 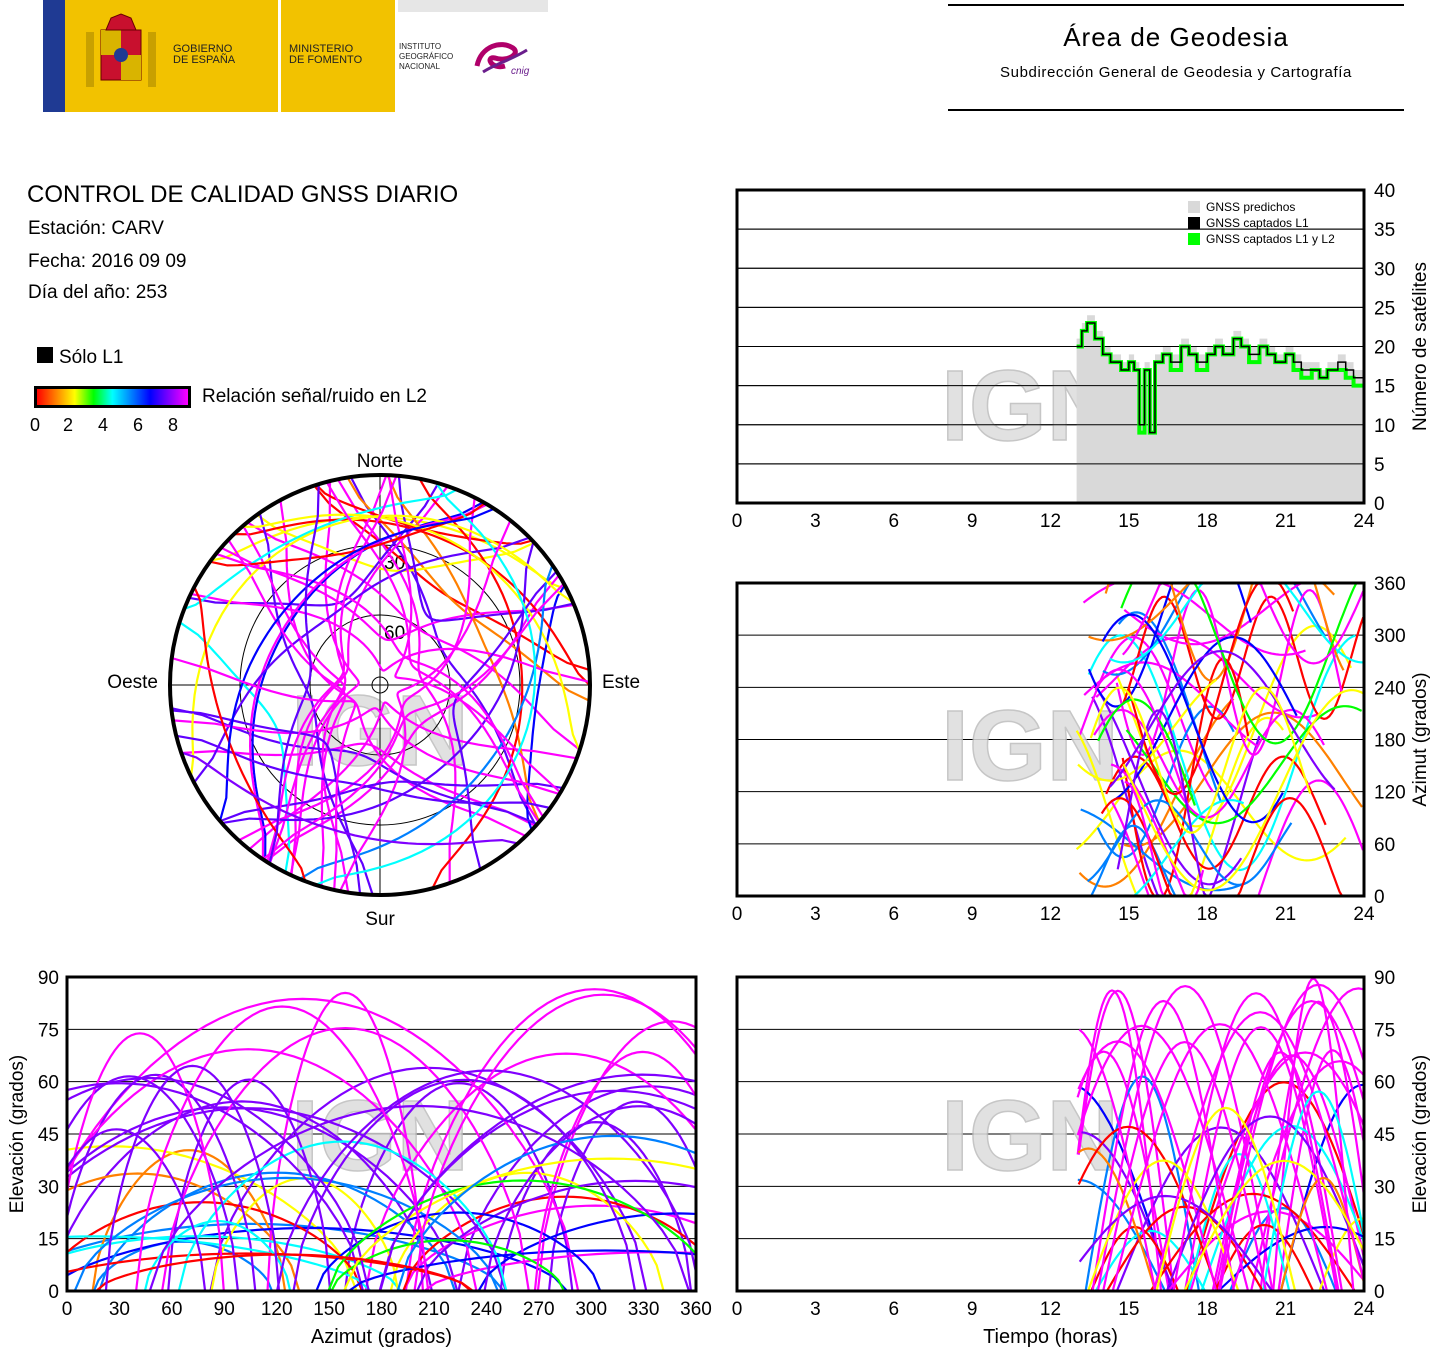 I want to click on elevation-time-x-tick: 9, so click(x=972, y=1309).